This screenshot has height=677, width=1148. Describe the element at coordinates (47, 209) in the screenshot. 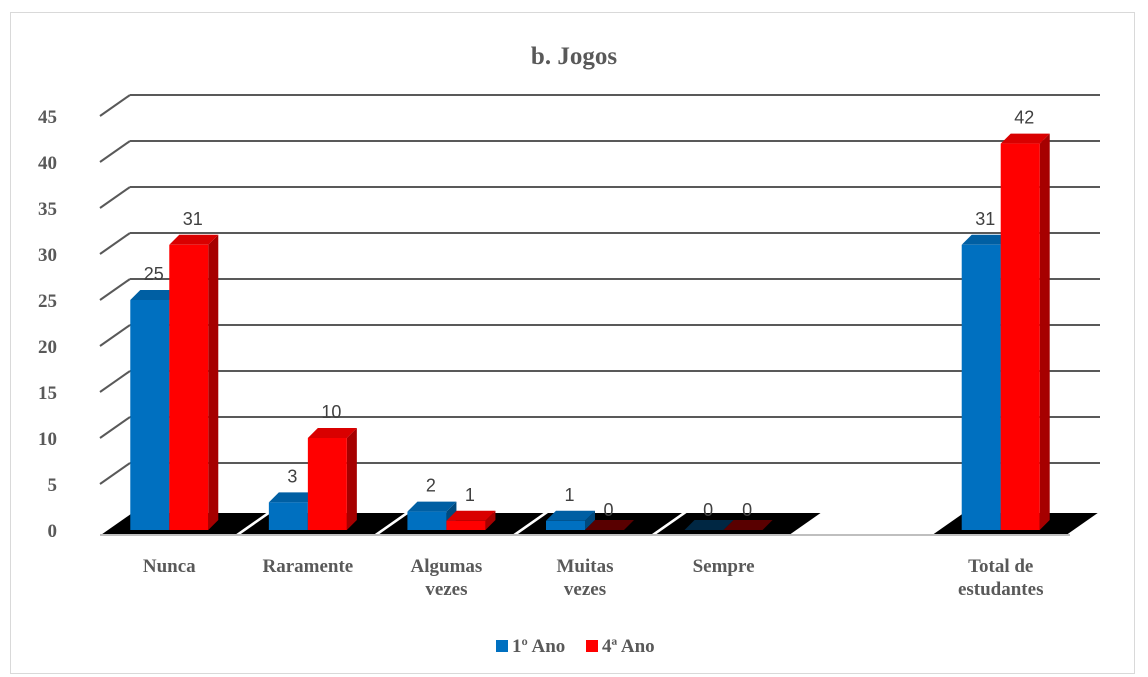

I see `y-tick-label: 35` at that location.